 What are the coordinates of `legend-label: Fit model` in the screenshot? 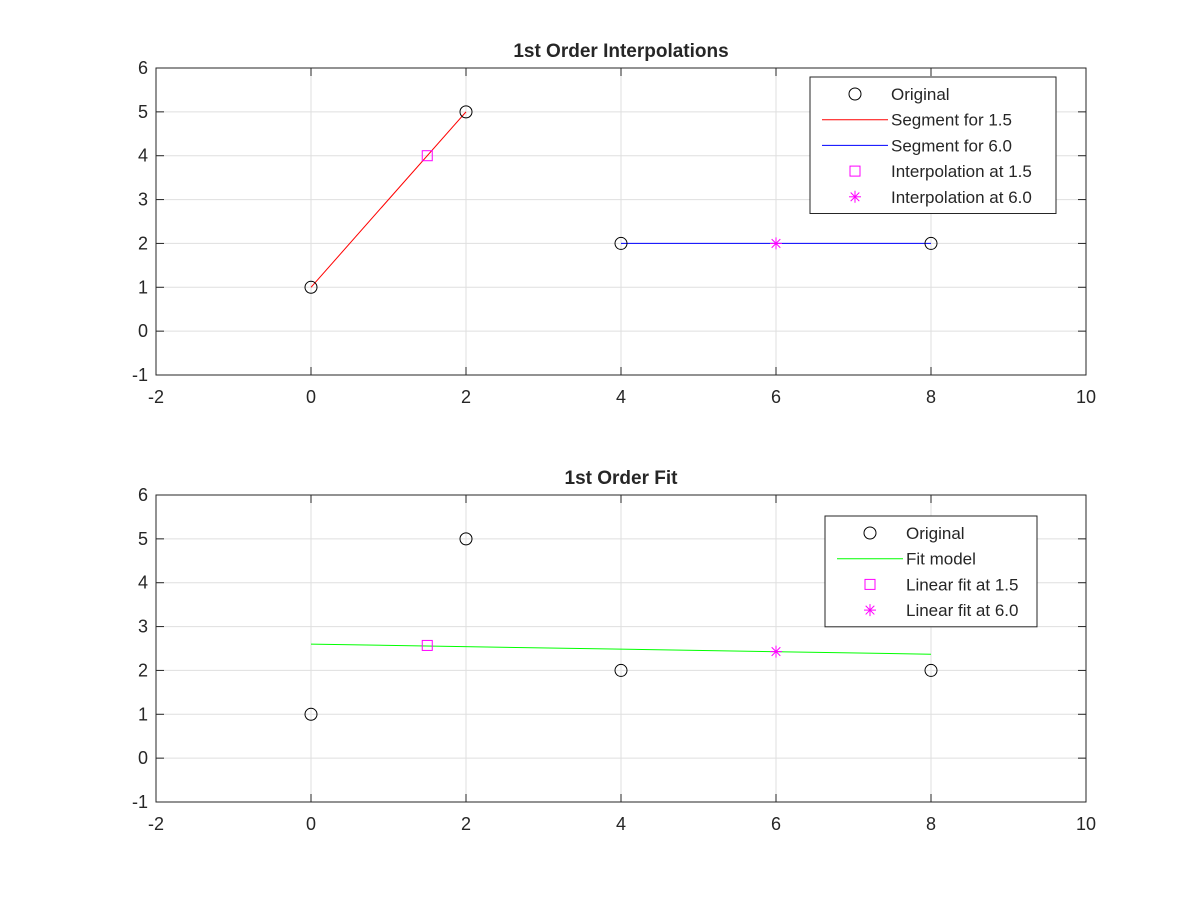 It's located at (941, 559).